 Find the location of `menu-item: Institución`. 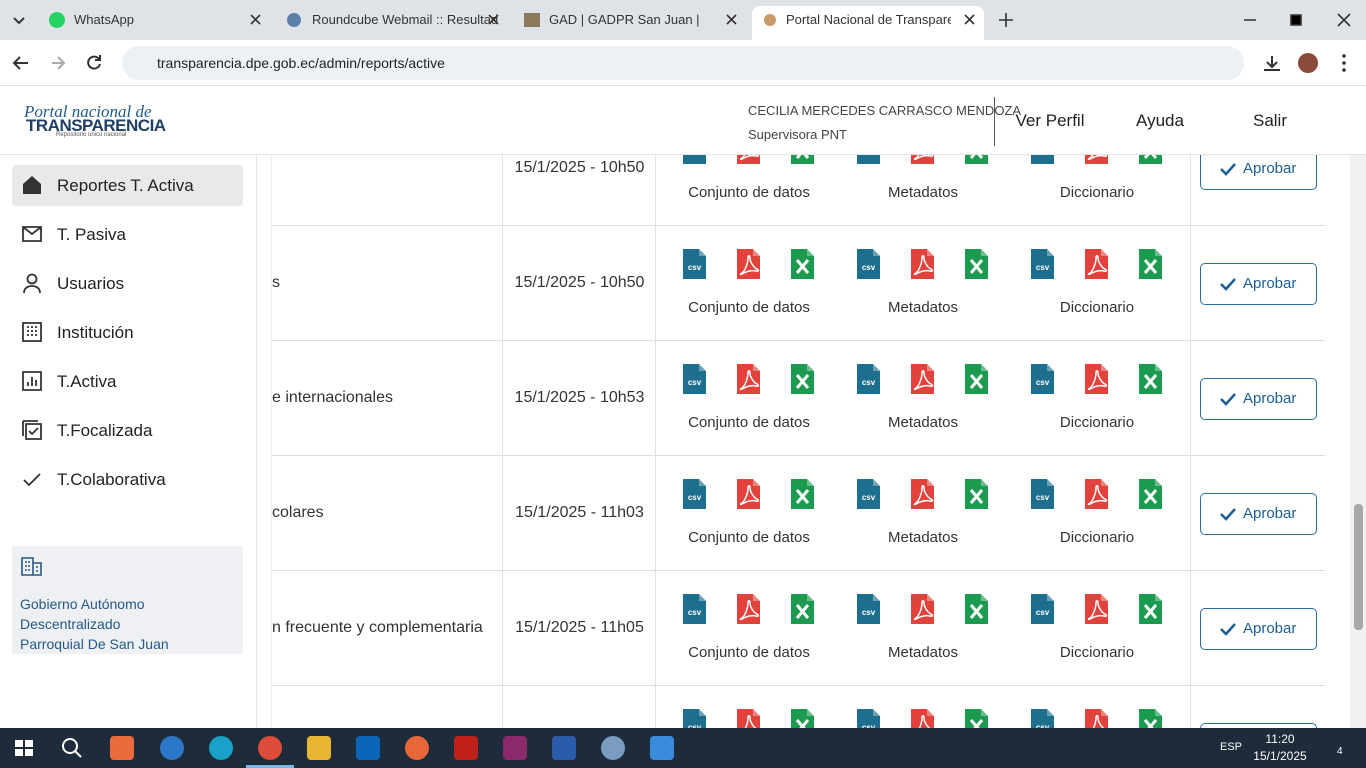

menu-item: Institución is located at coordinates (127, 332).